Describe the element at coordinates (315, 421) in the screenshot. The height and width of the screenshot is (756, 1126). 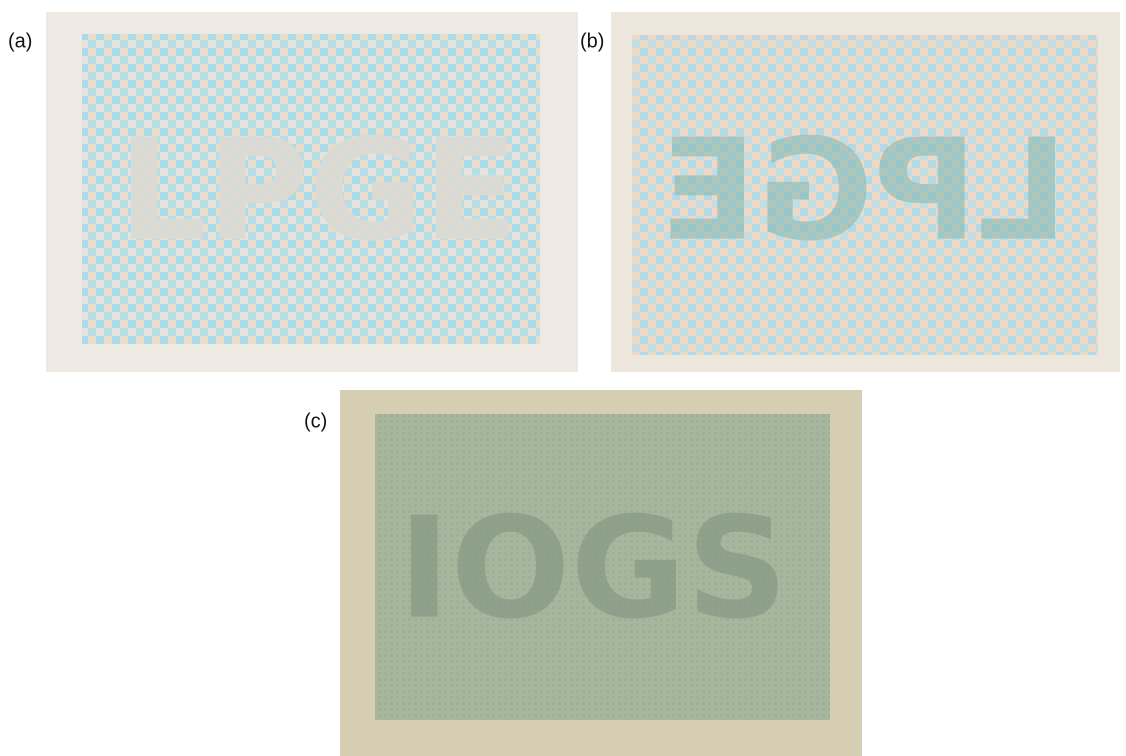
I see `panel-label: (c)` at that location.